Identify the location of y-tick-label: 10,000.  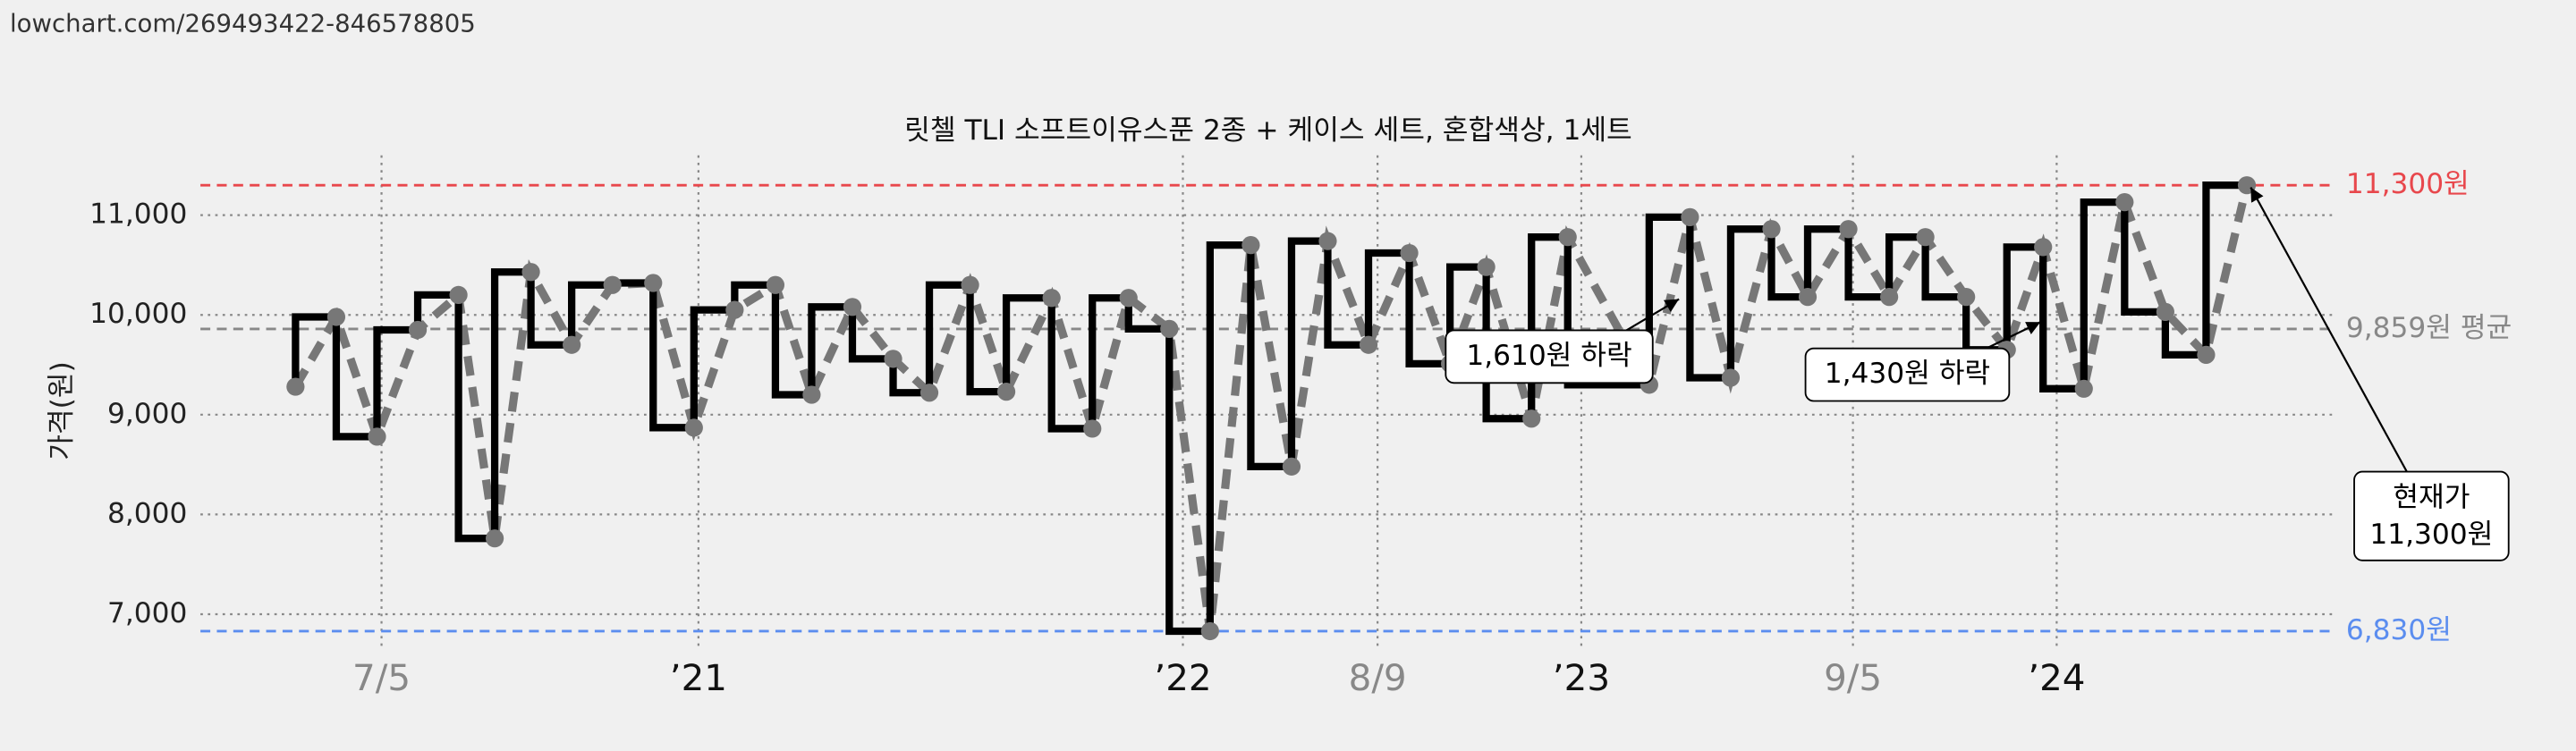
(138, 314).